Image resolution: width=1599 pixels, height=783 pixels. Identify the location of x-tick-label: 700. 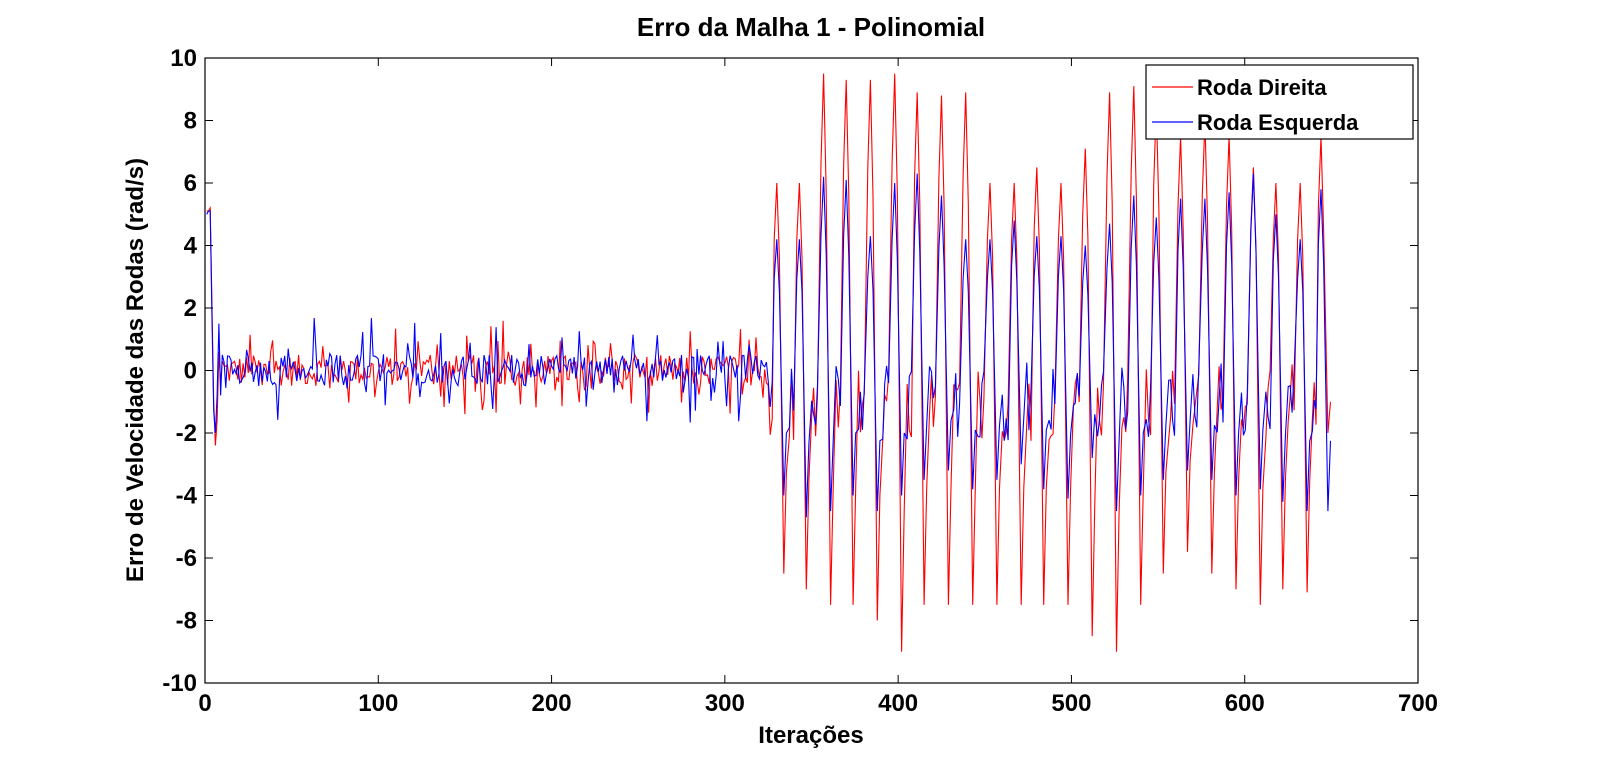
(1418, 703).